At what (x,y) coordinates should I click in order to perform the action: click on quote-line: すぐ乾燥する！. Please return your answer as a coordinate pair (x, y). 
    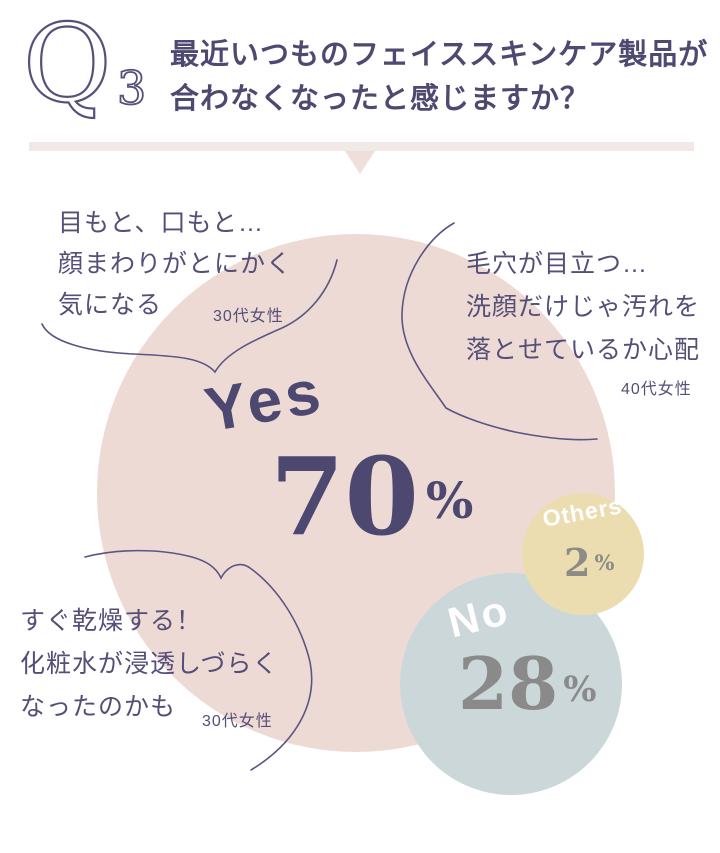
    Looking at the image, I should click on (111, 621).